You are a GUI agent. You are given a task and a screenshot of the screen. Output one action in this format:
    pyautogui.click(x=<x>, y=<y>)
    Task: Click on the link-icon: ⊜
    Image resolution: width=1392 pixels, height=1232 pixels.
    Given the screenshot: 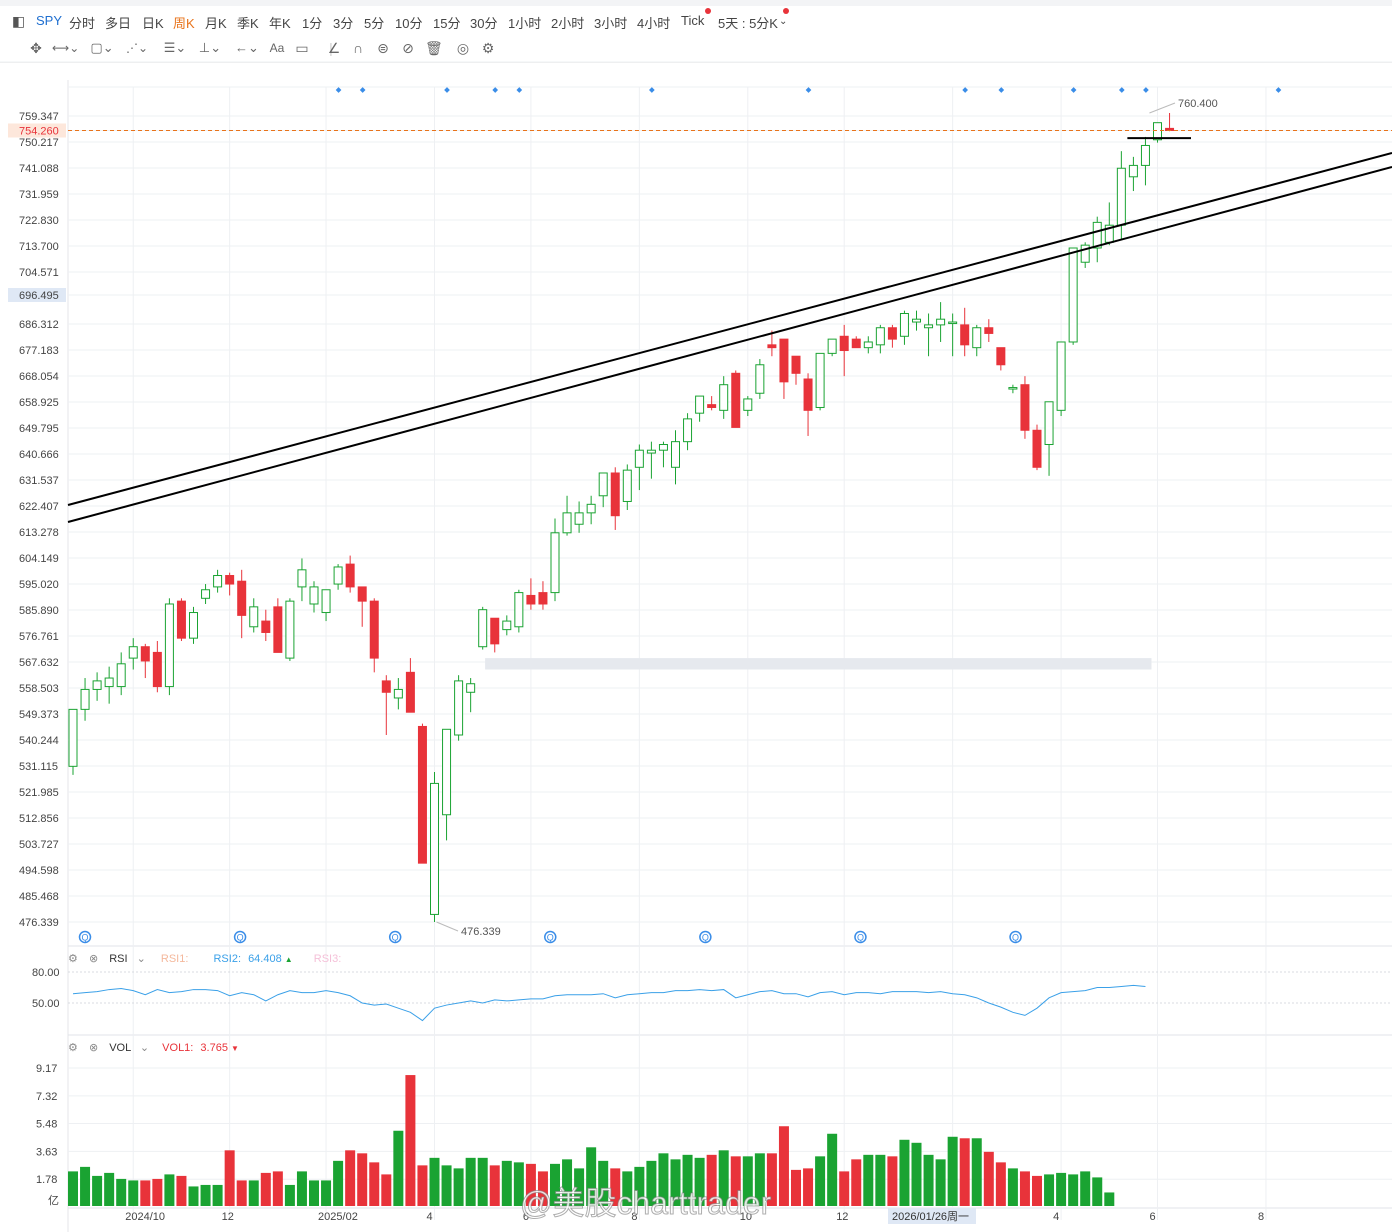 What is the action you would take?
    pyautogui.click(x=383, y=48)
    